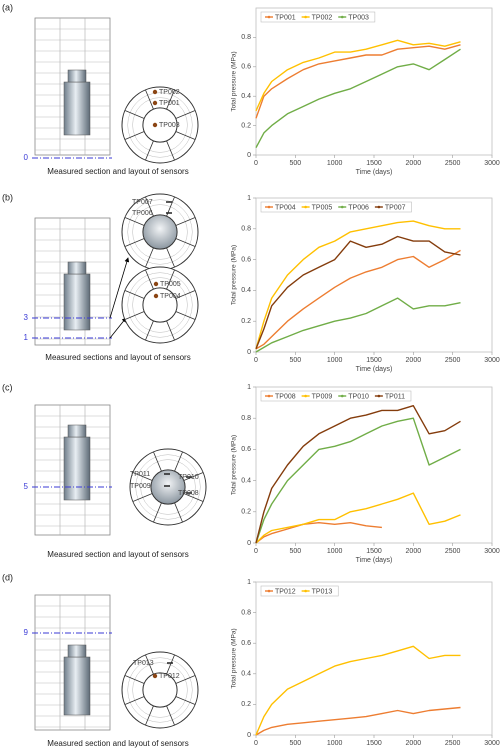 The width and height of the screenshot is (500, 750). I want to click on sensor-label: TP010, so click(188, 477).